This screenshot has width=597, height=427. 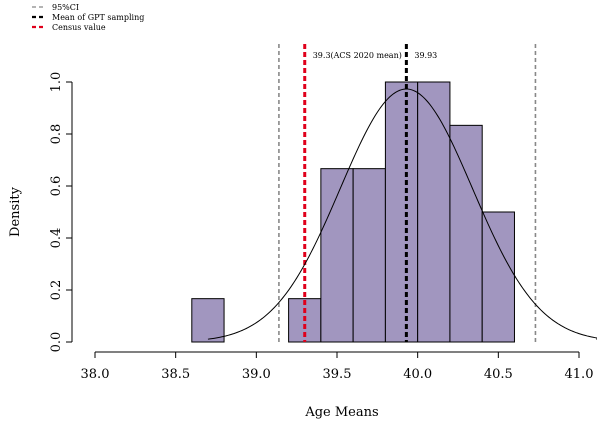 I want to click on y-tick-label: 0.8, so click(x=56, y=134).